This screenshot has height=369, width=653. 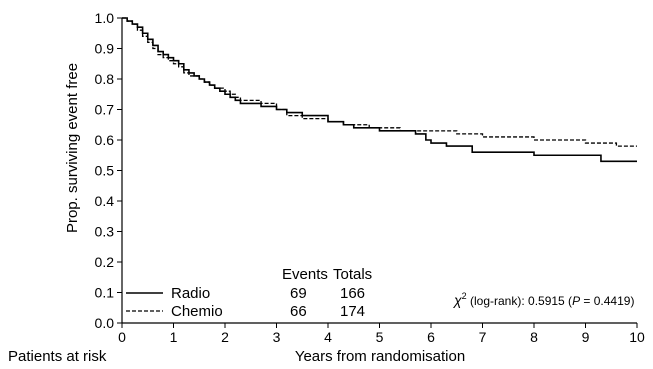 I want to click on logrank-test-text: χ2 (log-rank): 0.5915 (P = 0.4419), so click(x=543, y=299).